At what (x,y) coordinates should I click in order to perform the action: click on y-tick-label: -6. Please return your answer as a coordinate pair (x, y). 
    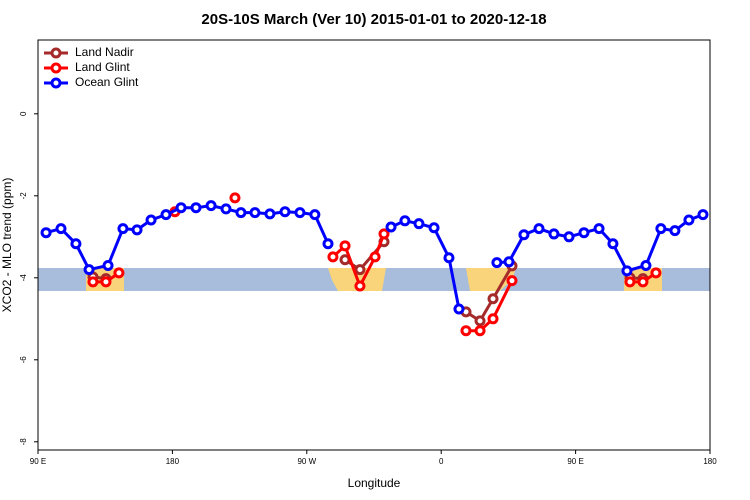
    Looking at the image, I should click on (23, 360).